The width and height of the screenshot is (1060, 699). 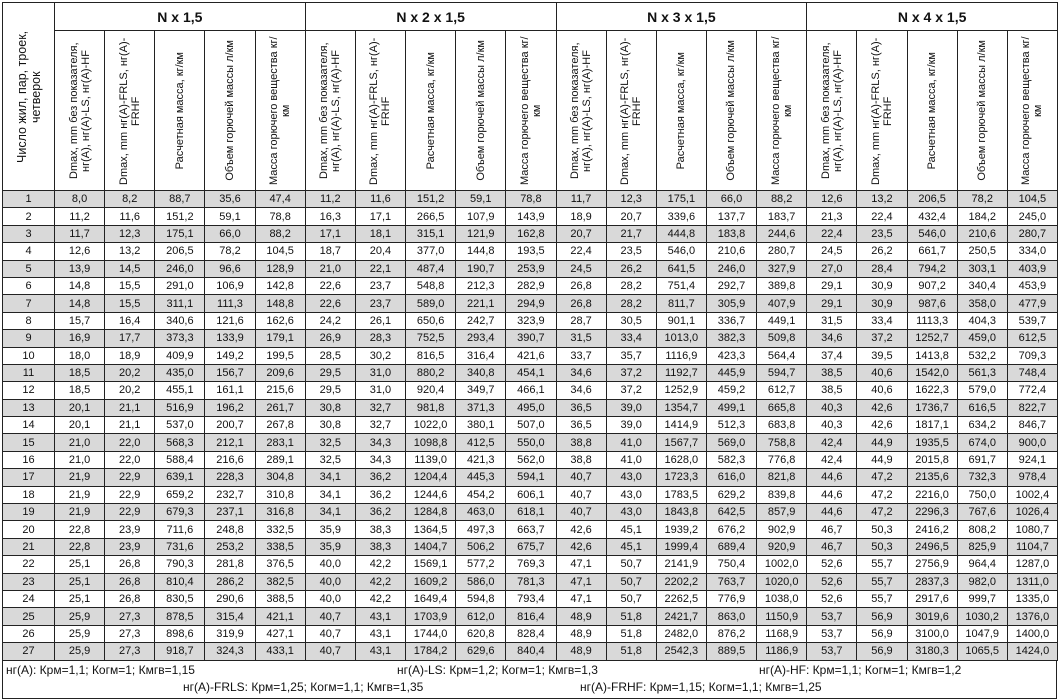 What do you see at coordinates (832, 512) in the screenshot?
I see `value-cell: 44,6` at bounding box center [832, 512].